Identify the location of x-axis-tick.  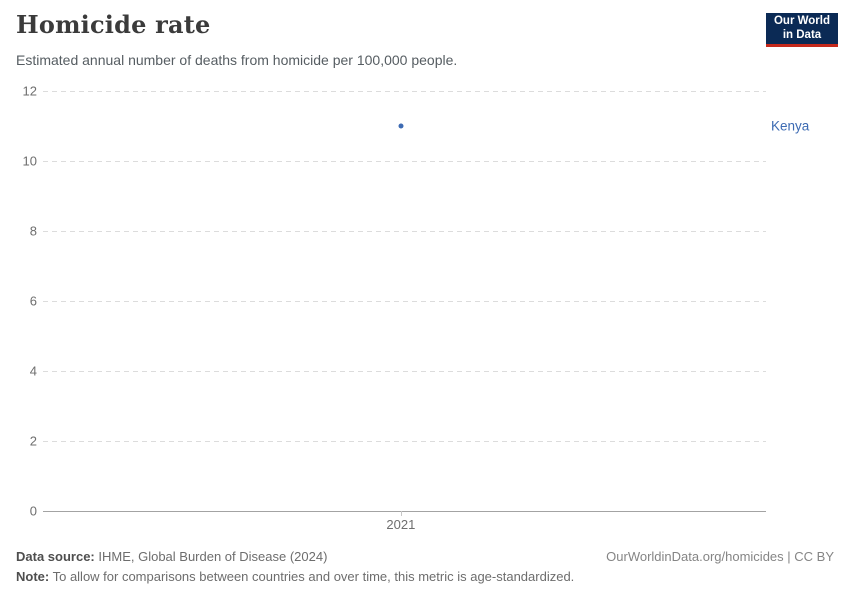
(401, 513).